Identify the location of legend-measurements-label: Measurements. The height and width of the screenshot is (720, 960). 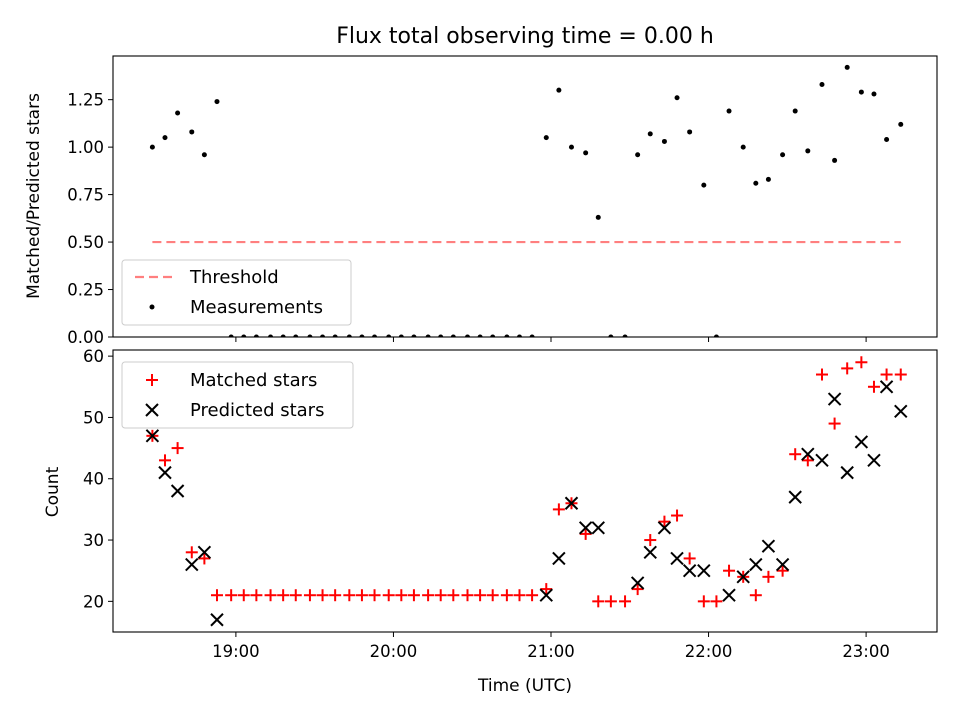
(256, 307).